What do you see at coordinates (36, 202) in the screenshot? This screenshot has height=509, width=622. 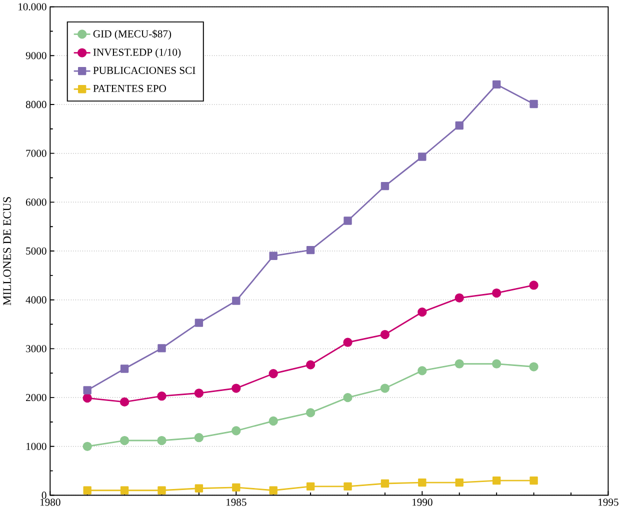 I see `y-tick-label: 6000` at bounding box center [36, 202].